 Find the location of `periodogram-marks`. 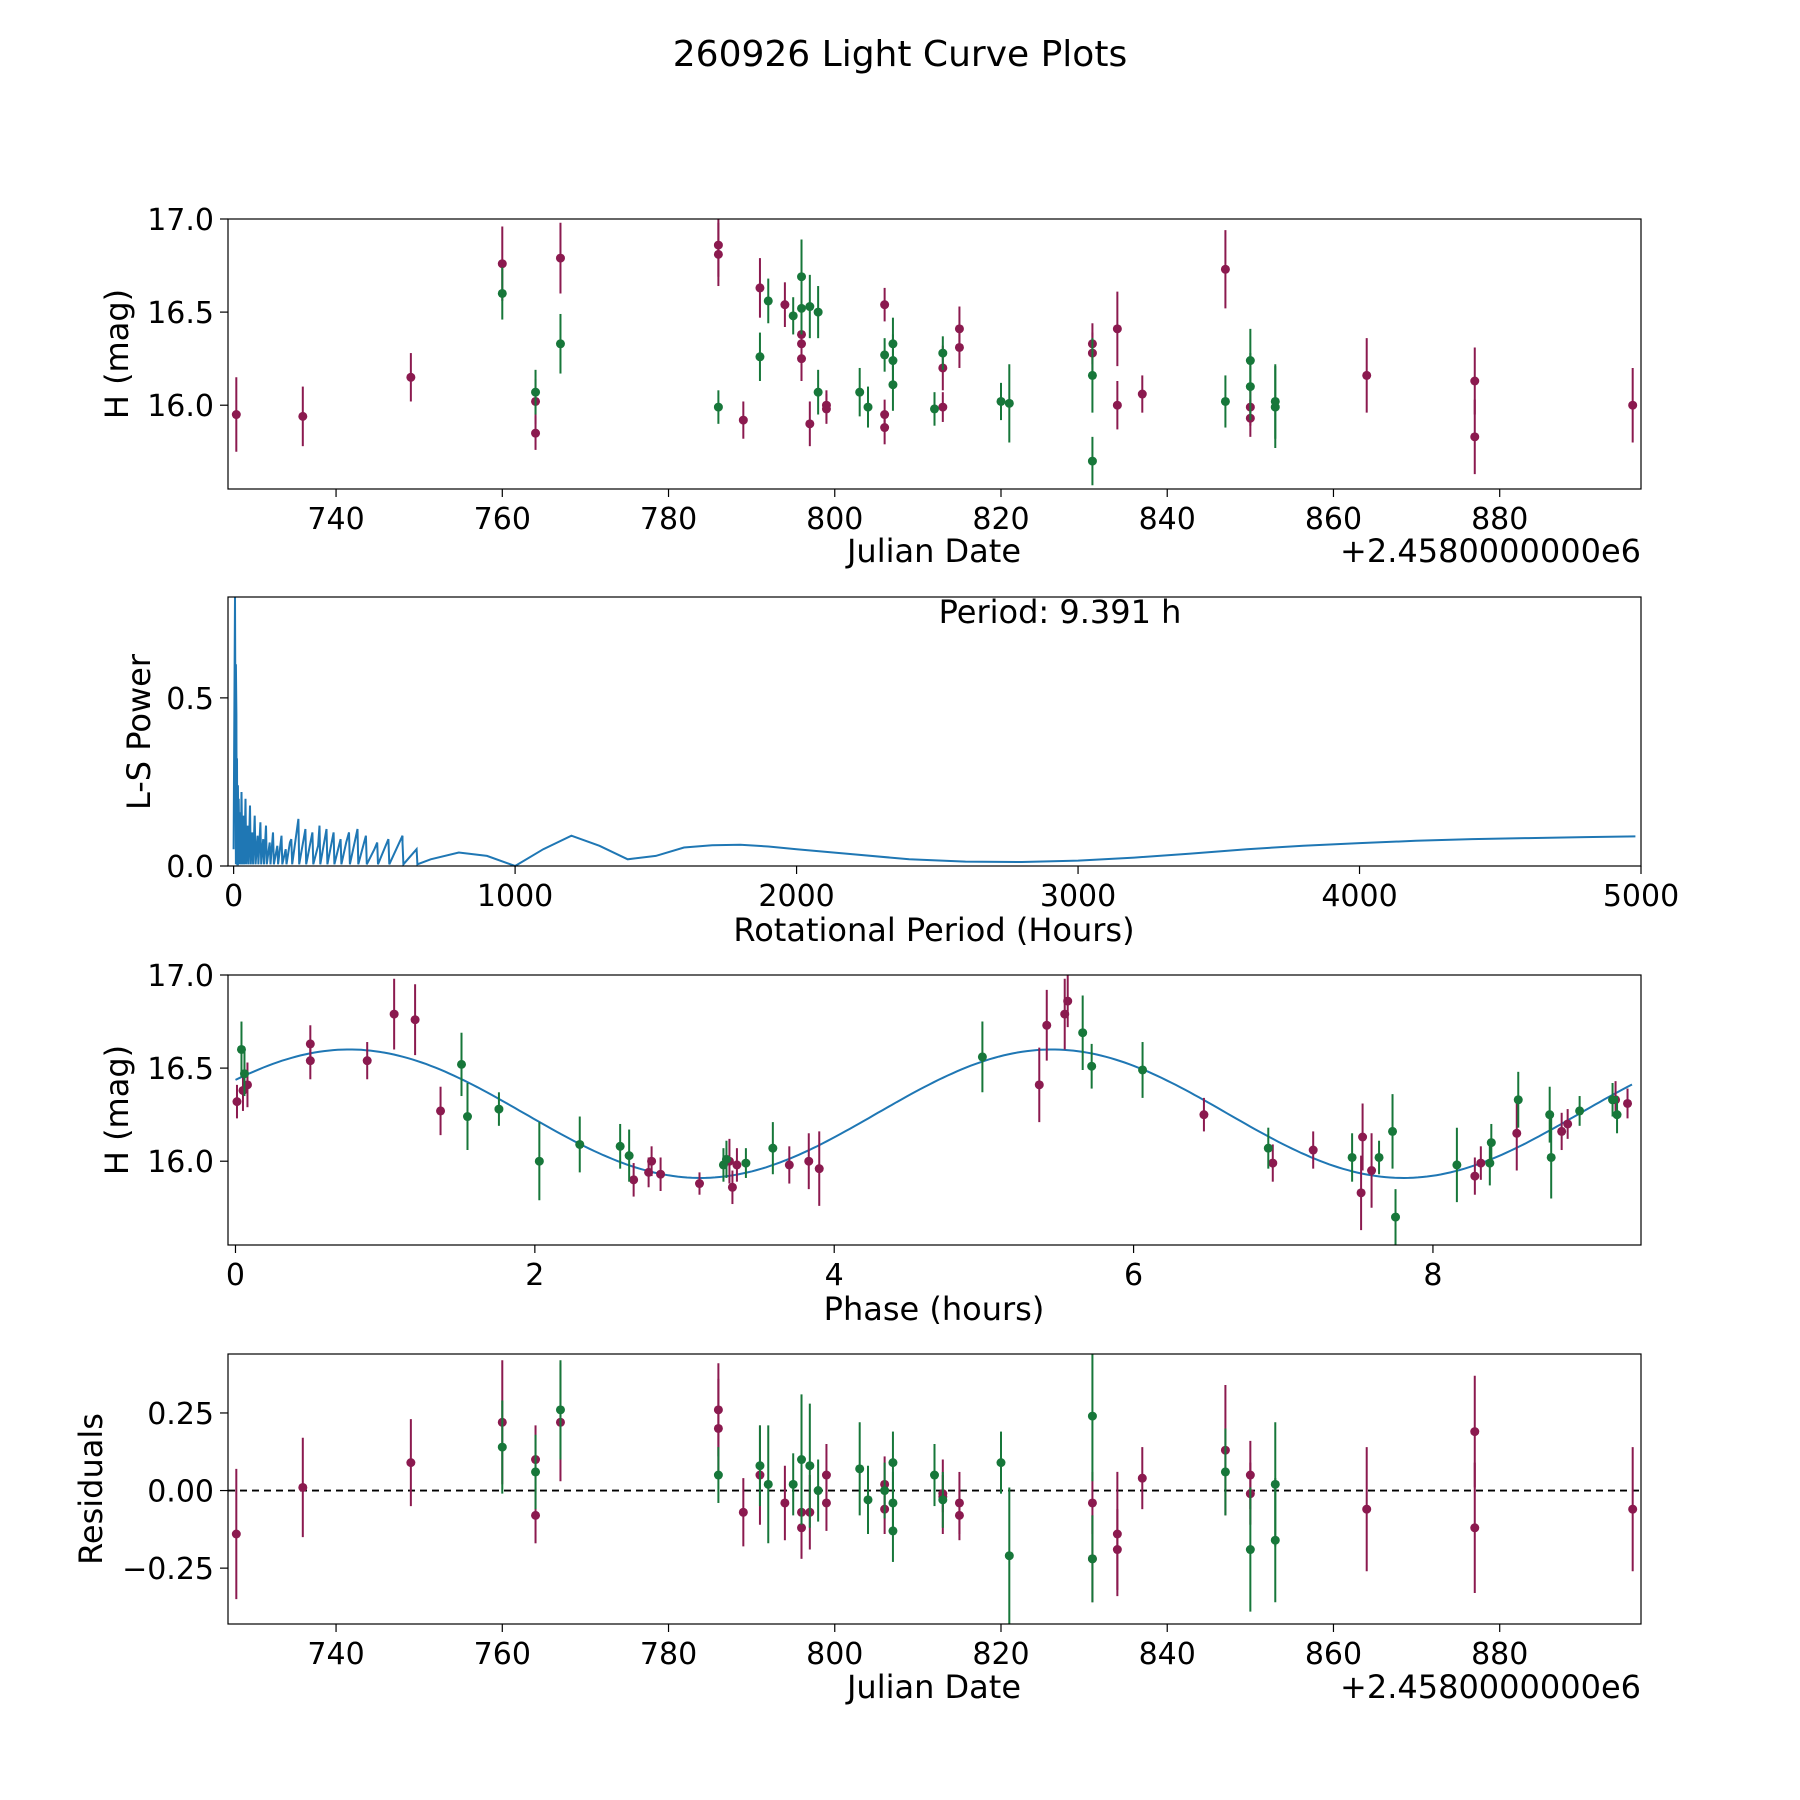

periodogram-marks is located at coordinates (934, 732).